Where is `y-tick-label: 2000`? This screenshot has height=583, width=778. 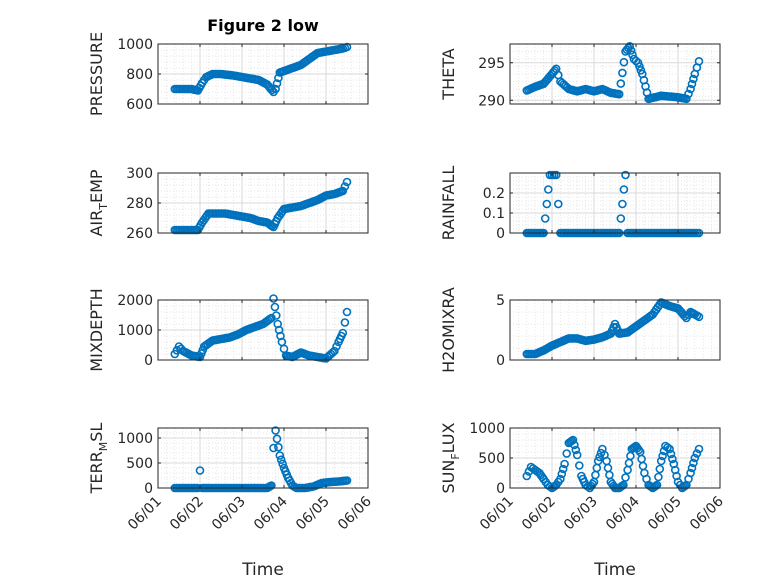 y-tick-label: 2000 is located at coordinates (135, 301).